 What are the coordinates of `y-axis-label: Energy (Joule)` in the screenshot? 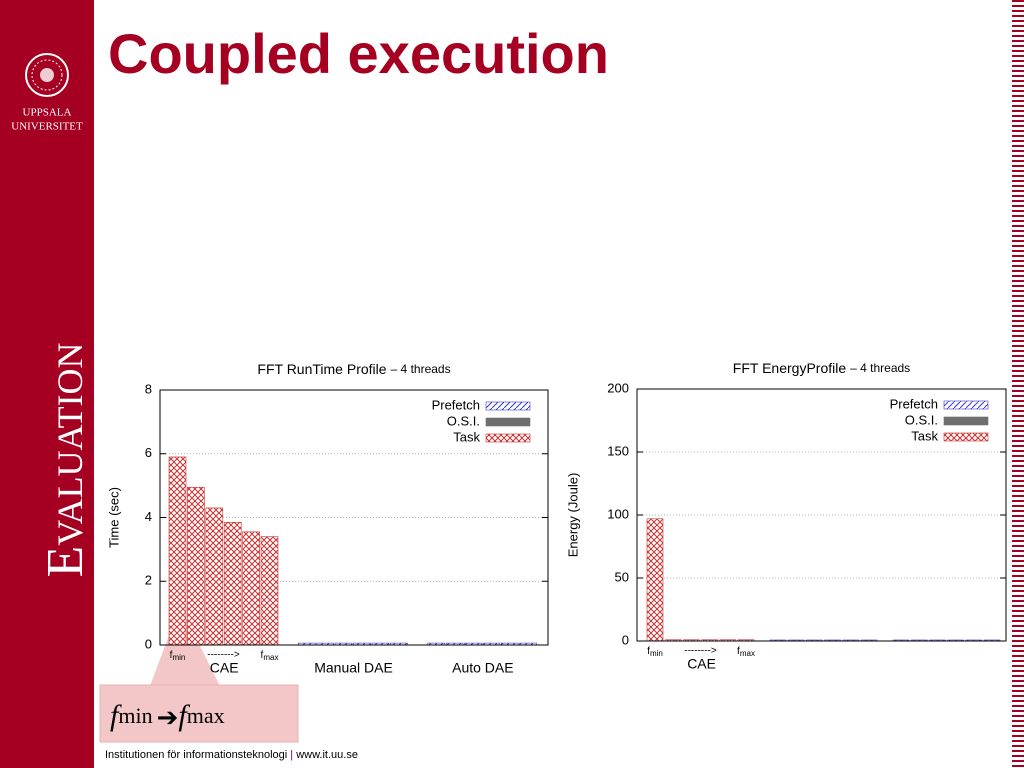 It's located at (572, 515).